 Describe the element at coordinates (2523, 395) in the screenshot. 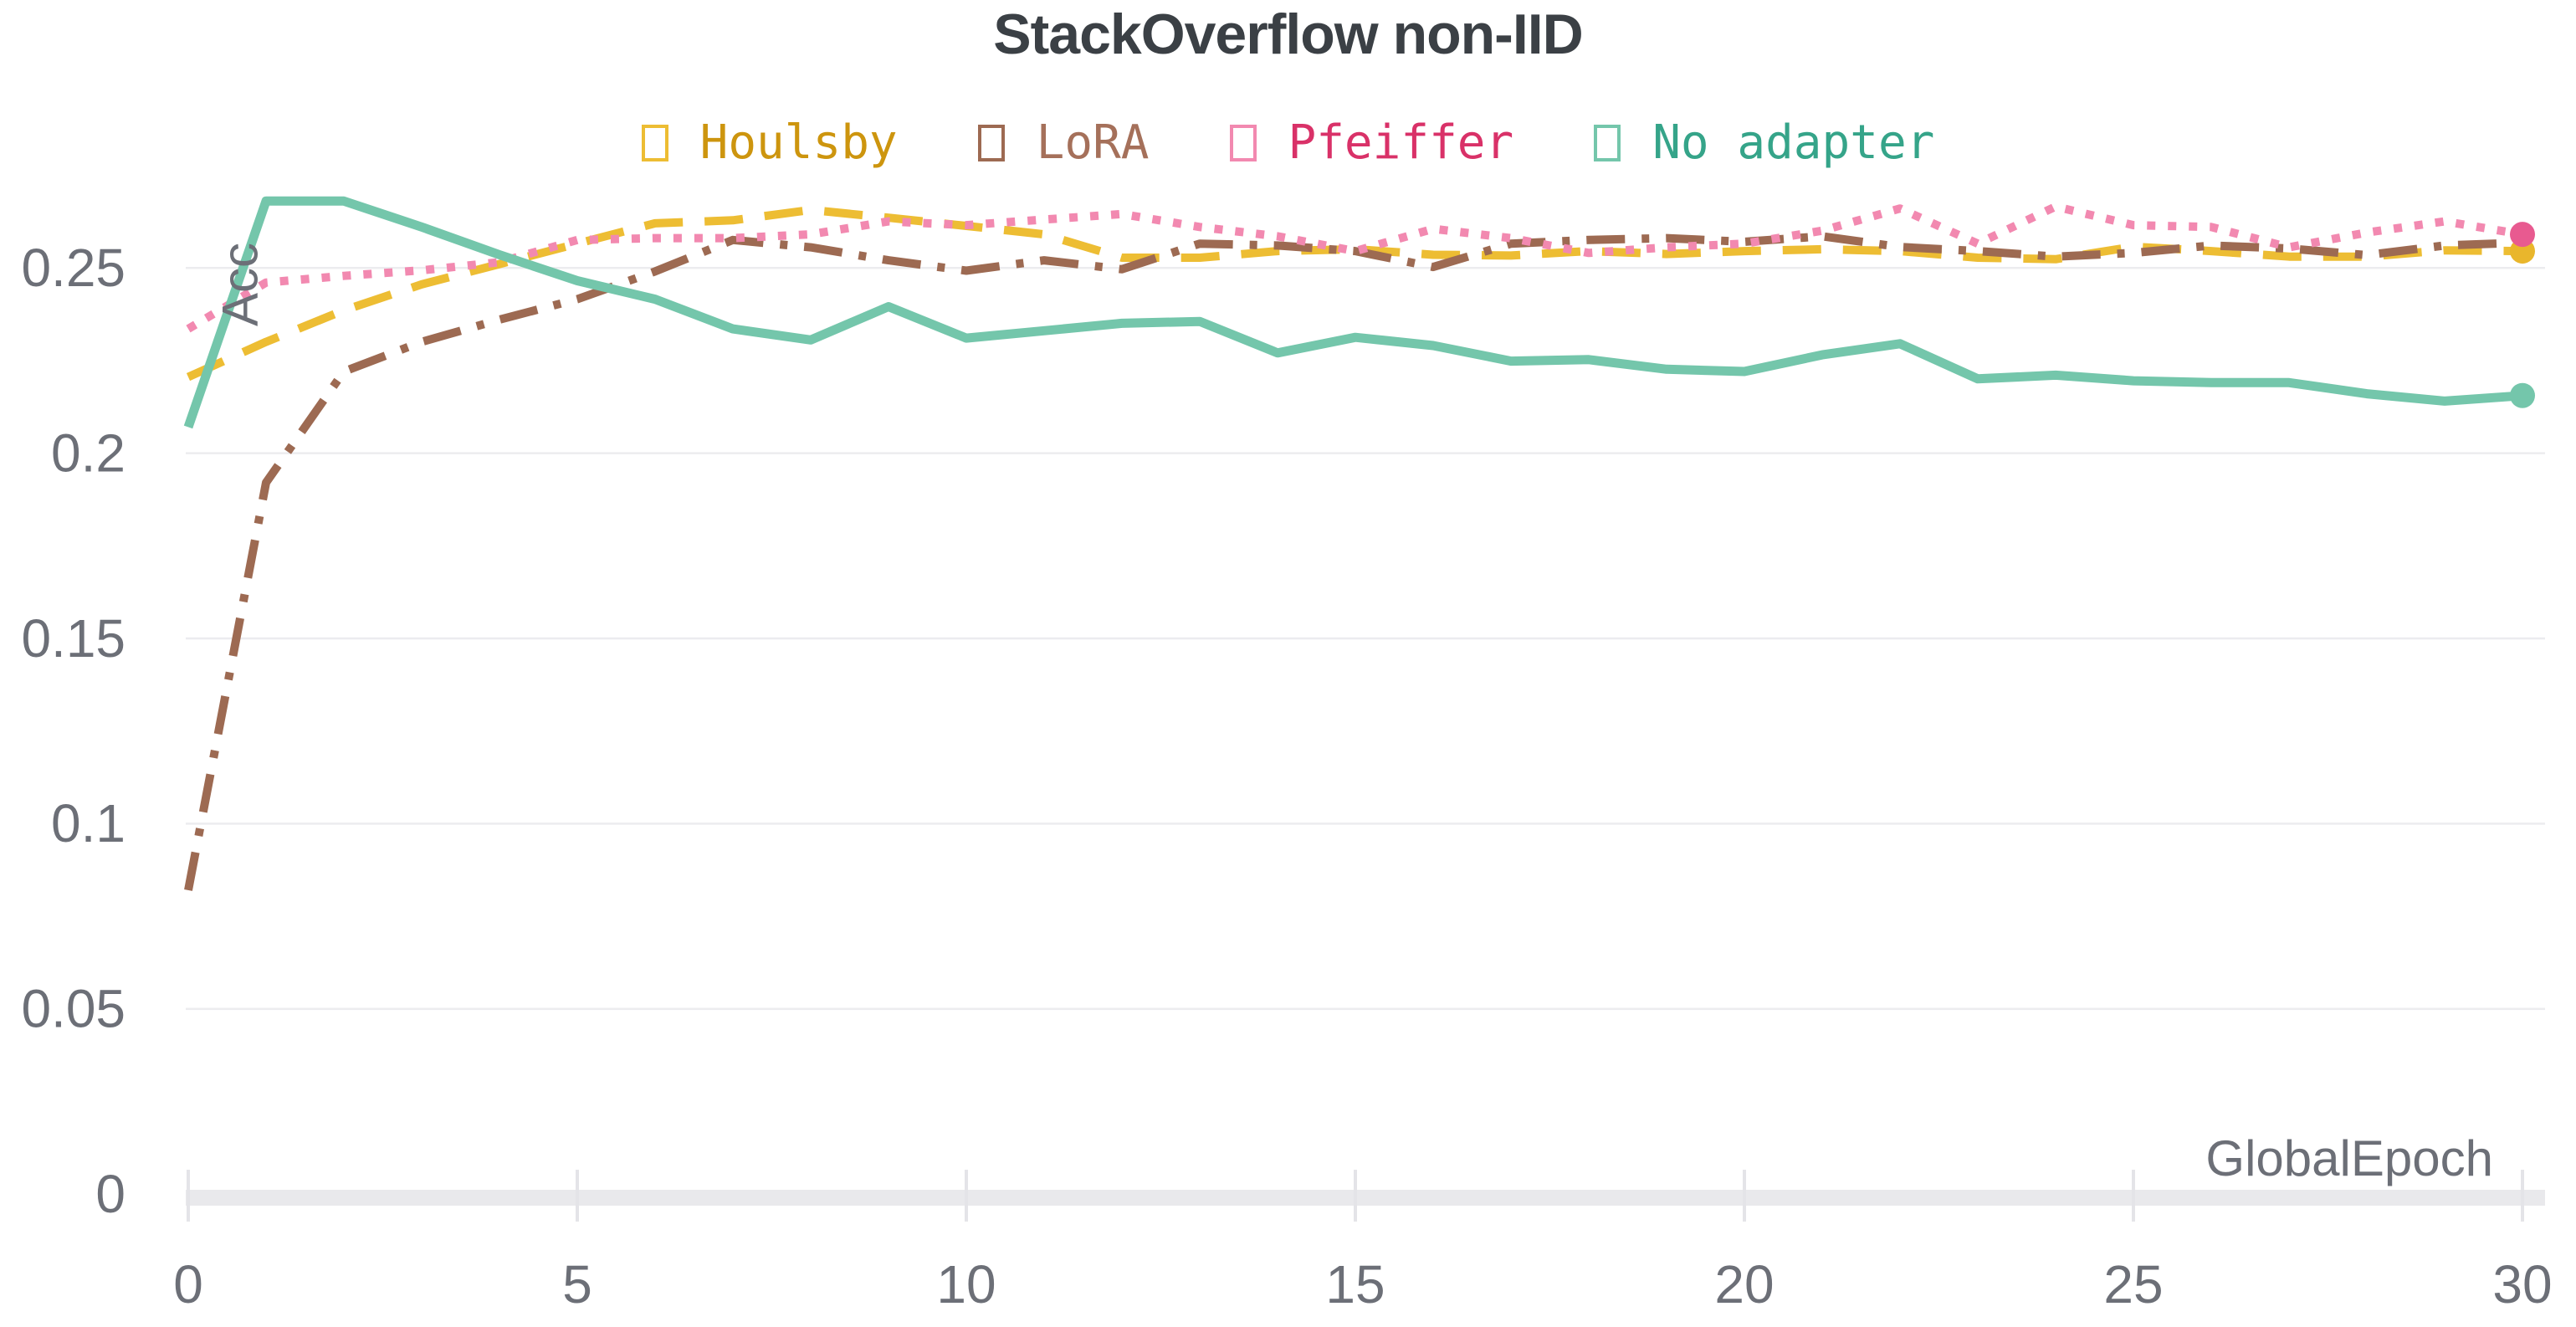

I see `end-dot-no-adapter` at that location.